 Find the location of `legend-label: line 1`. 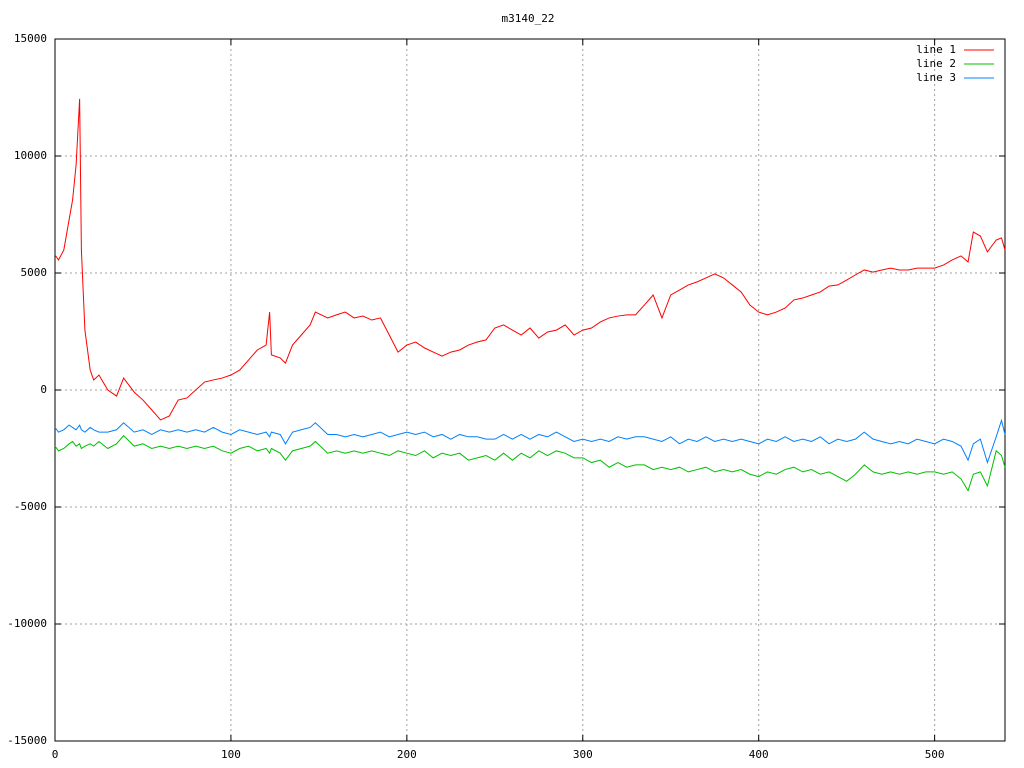

legend-label: line 1 is located at coordinates (936, 49).